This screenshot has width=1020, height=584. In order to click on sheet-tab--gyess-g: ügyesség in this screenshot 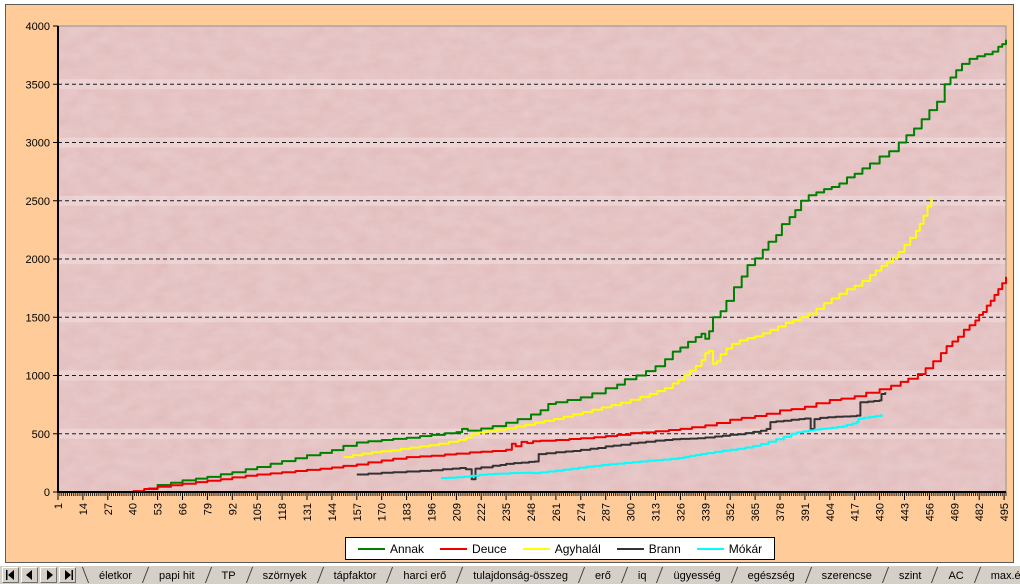, I will do `click(697, 576)`.